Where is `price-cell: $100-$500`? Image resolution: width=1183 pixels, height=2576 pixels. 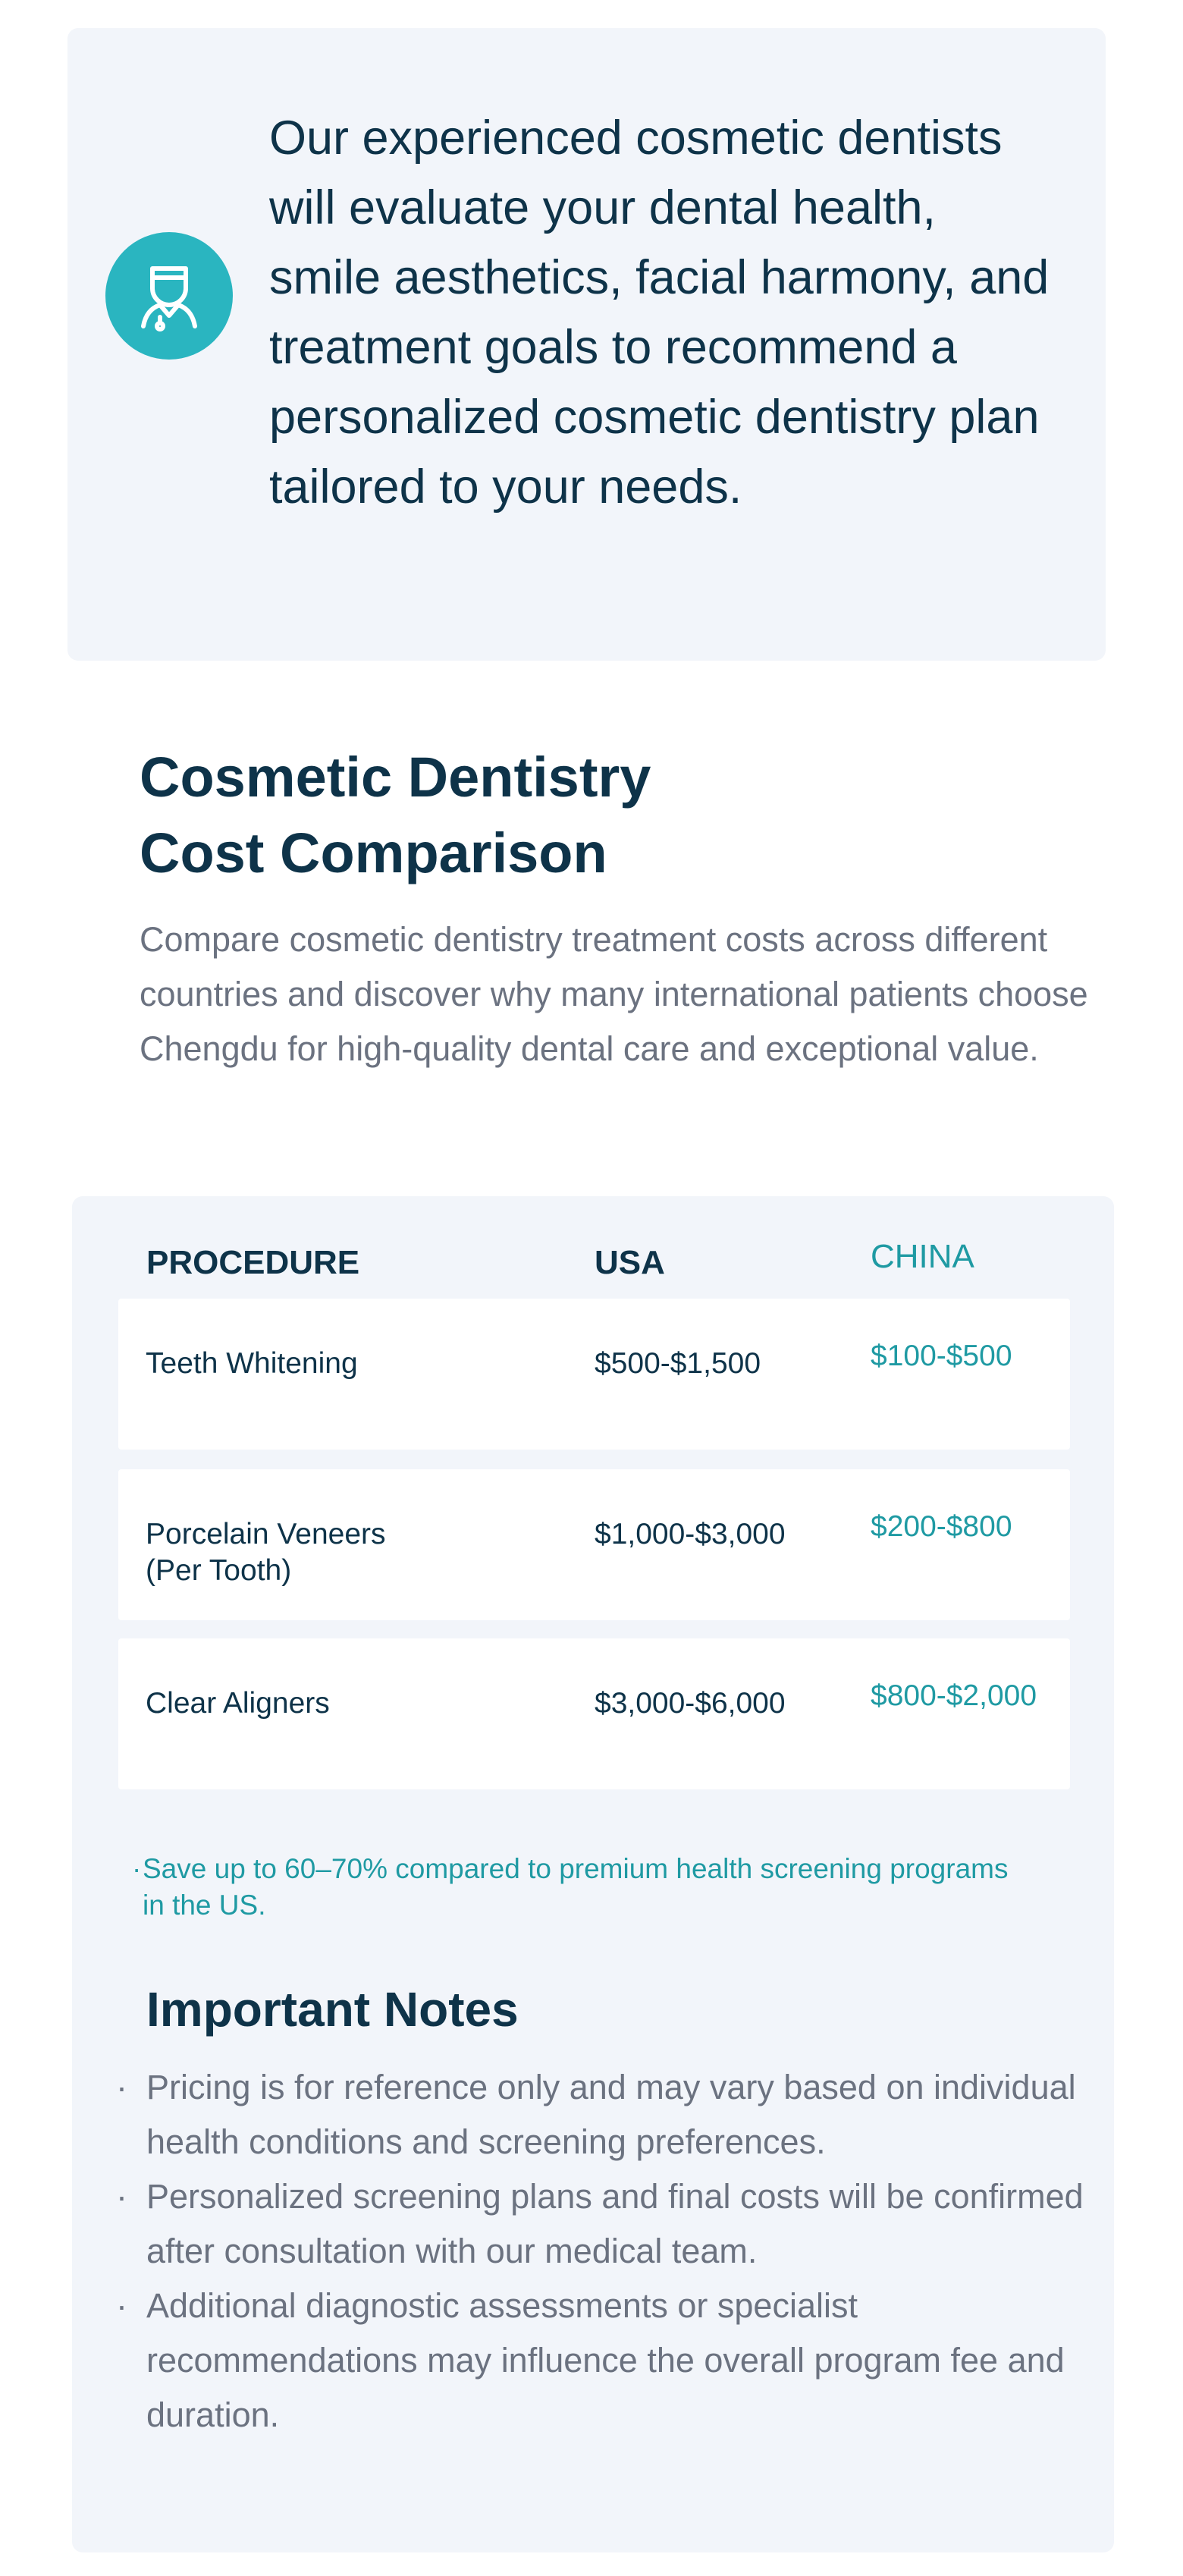
price-cell: $100-$500 is located at coordinates (941, 1356).